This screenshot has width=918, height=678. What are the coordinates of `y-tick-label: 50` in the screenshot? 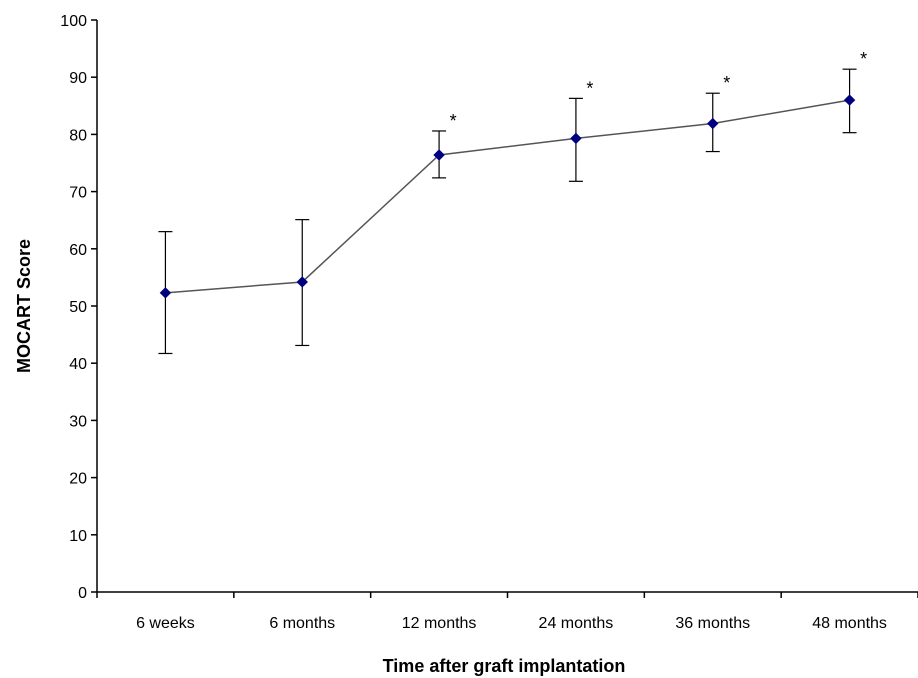 It's located at (78, 307).